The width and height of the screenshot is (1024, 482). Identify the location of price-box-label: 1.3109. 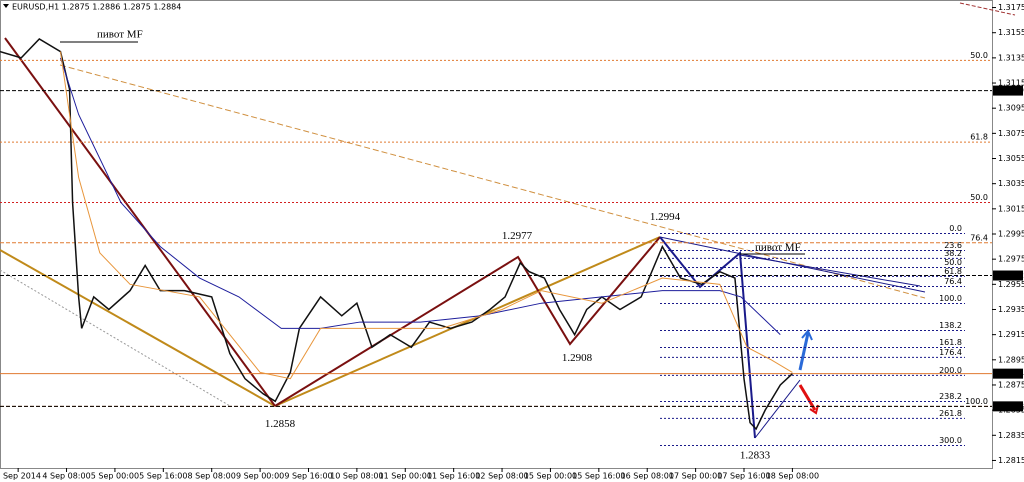
(1010, 90).